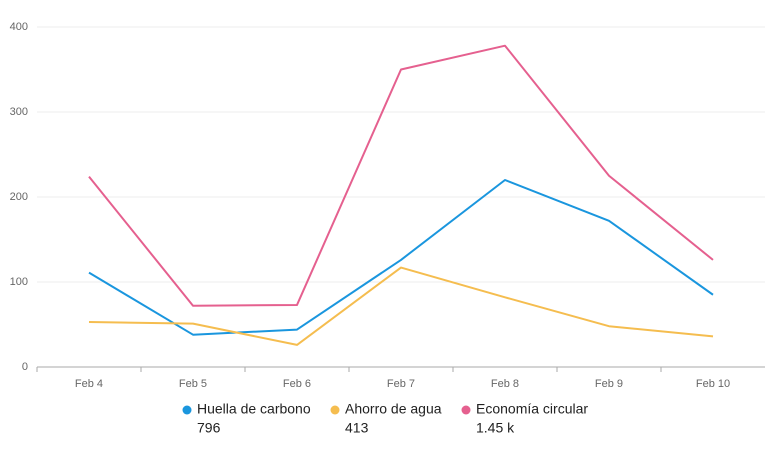 The height and width of the screenshot is (465, 768). I want to click on x-tick-label: Feb 6, so click(297, 384).